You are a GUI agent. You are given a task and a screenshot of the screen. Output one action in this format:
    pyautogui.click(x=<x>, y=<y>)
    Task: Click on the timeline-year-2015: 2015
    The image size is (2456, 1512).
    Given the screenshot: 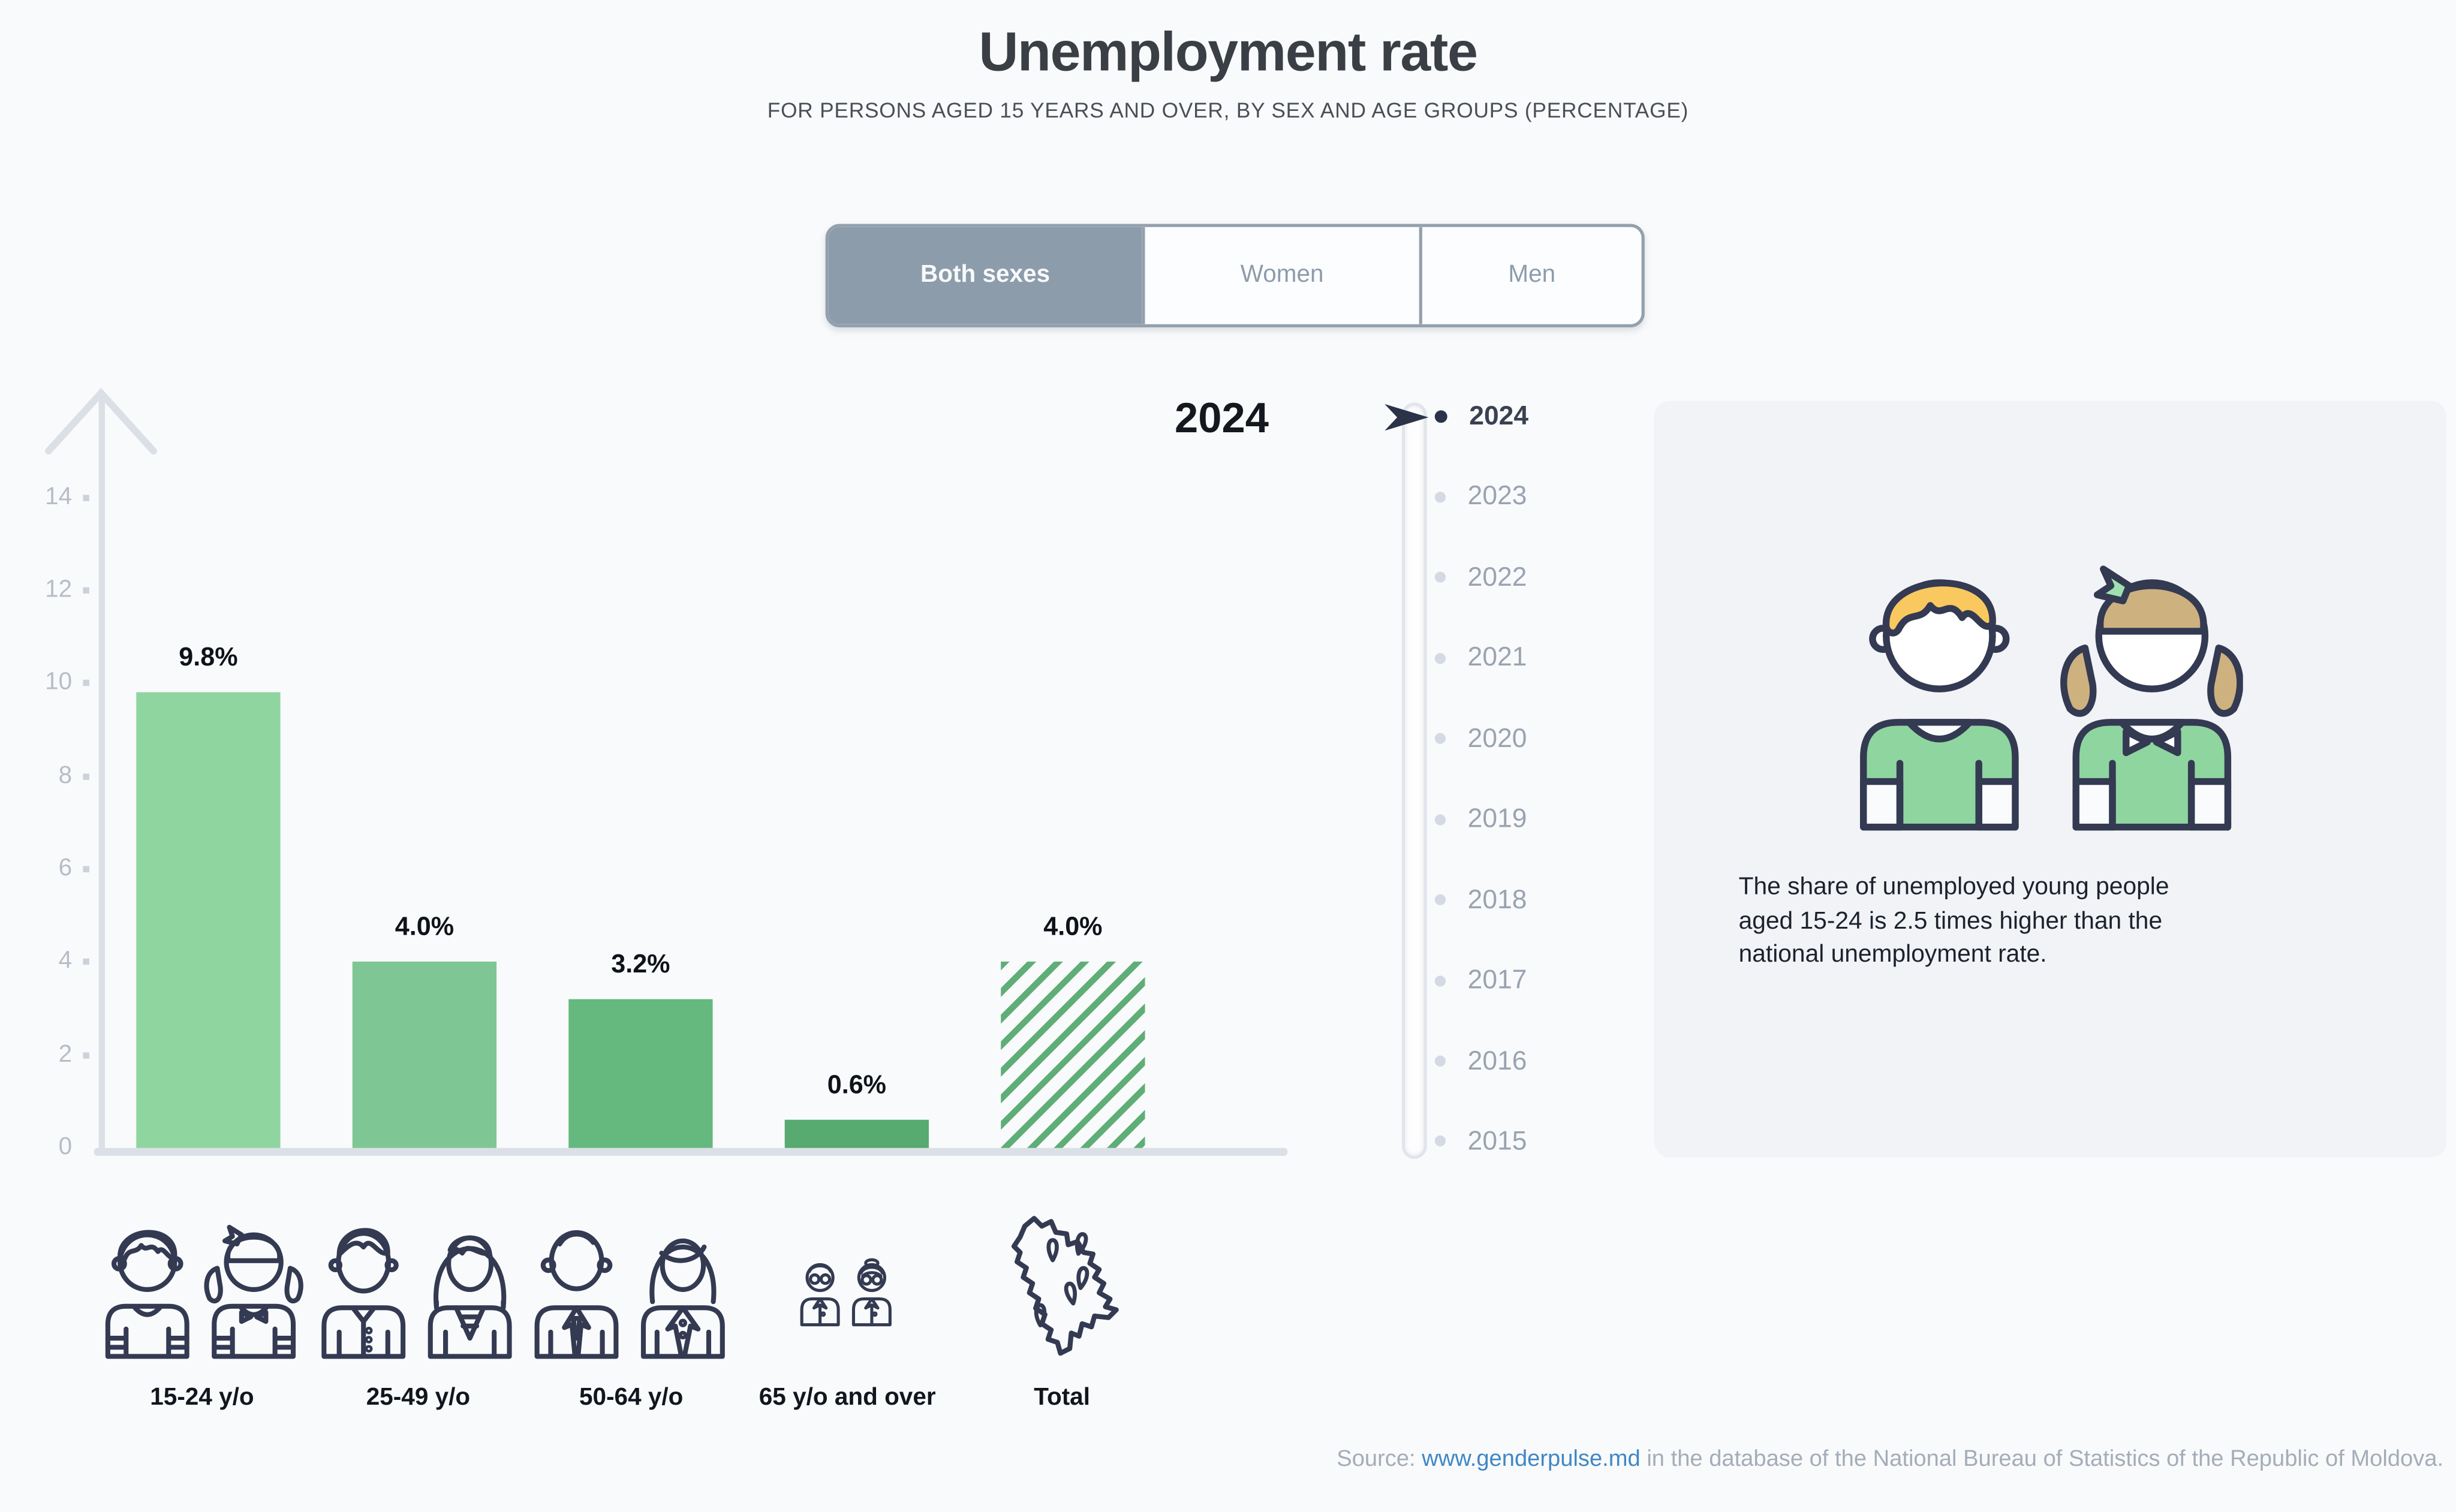 What is the action you would take?
    pyautogui.click(x=1481, y=1141)
    